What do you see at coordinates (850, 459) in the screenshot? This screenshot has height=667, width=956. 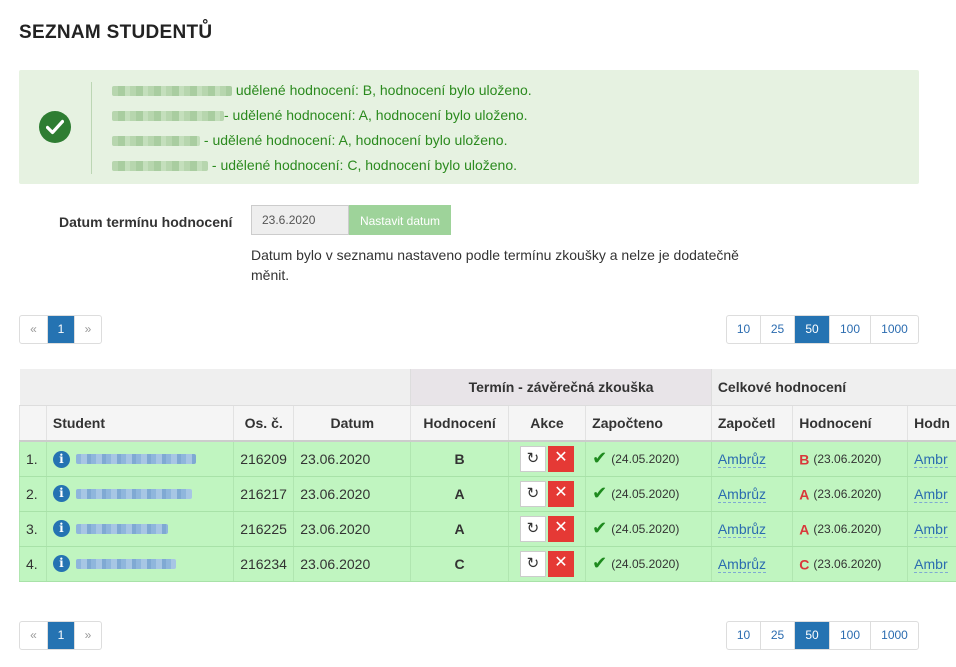 I see `overall-grade-cell: B (23.06.2020)` at bounding box center [850, 459].